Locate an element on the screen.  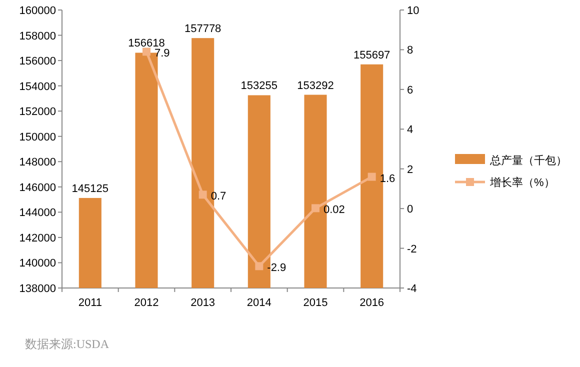
y-tick-label: 156000 is located at coordinates (37, 62).